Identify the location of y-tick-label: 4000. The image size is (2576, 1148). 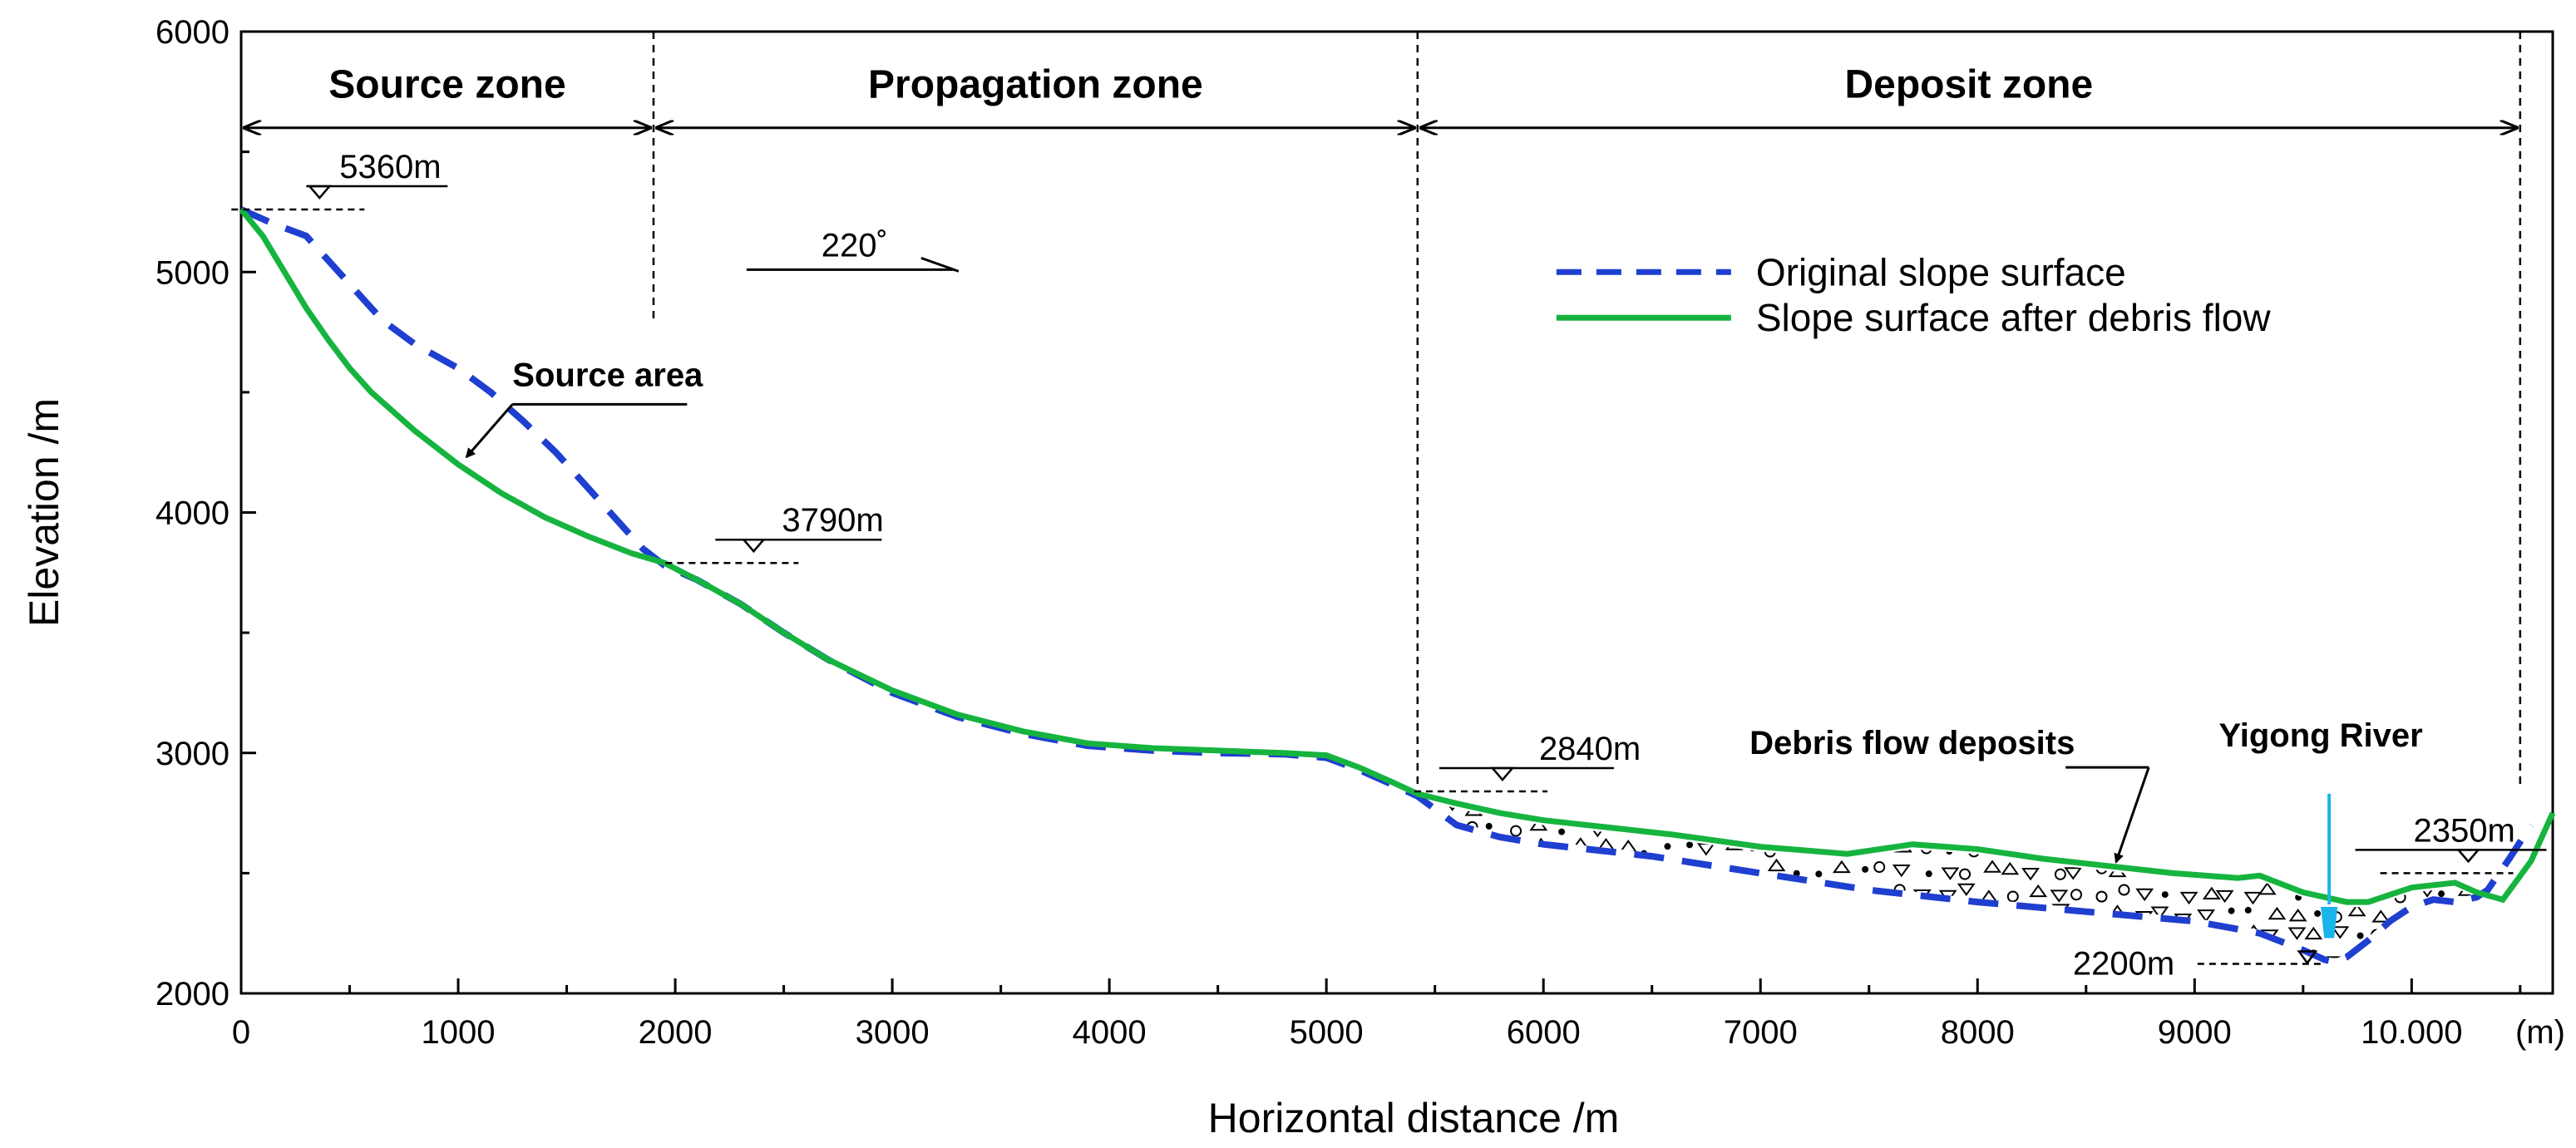
(192, 513).